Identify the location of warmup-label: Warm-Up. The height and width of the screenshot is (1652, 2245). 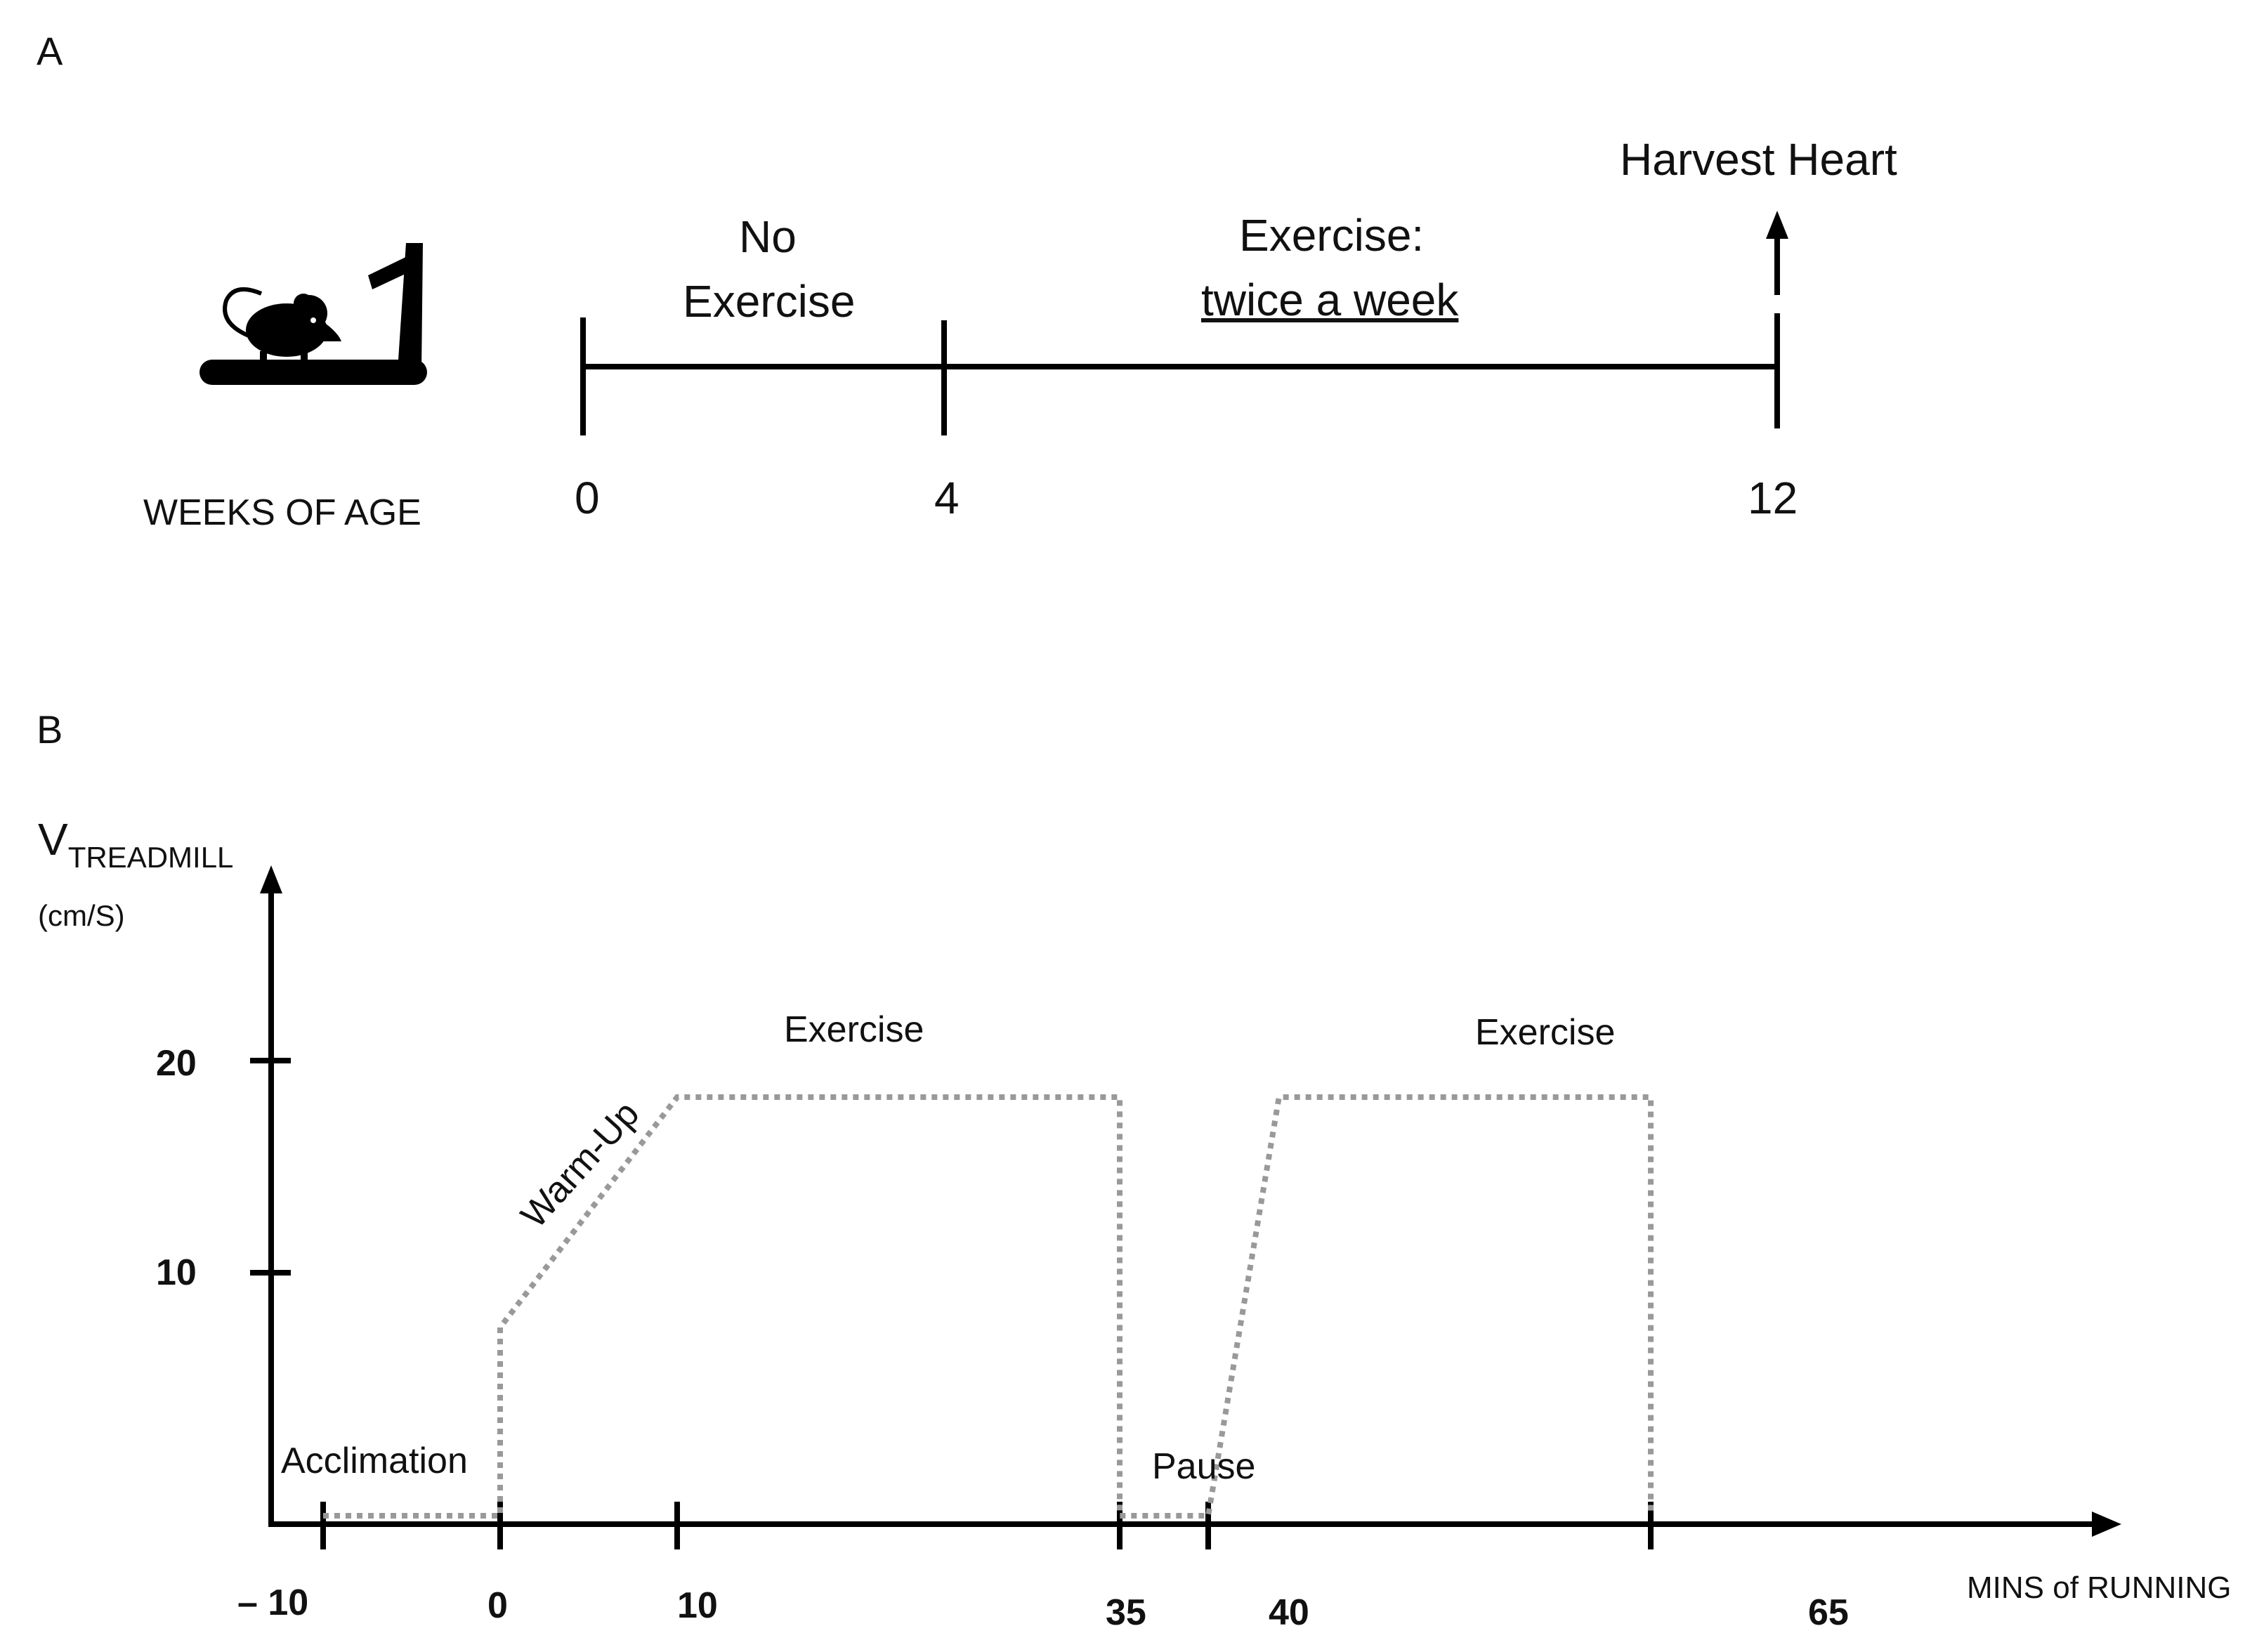
(580, 1164).